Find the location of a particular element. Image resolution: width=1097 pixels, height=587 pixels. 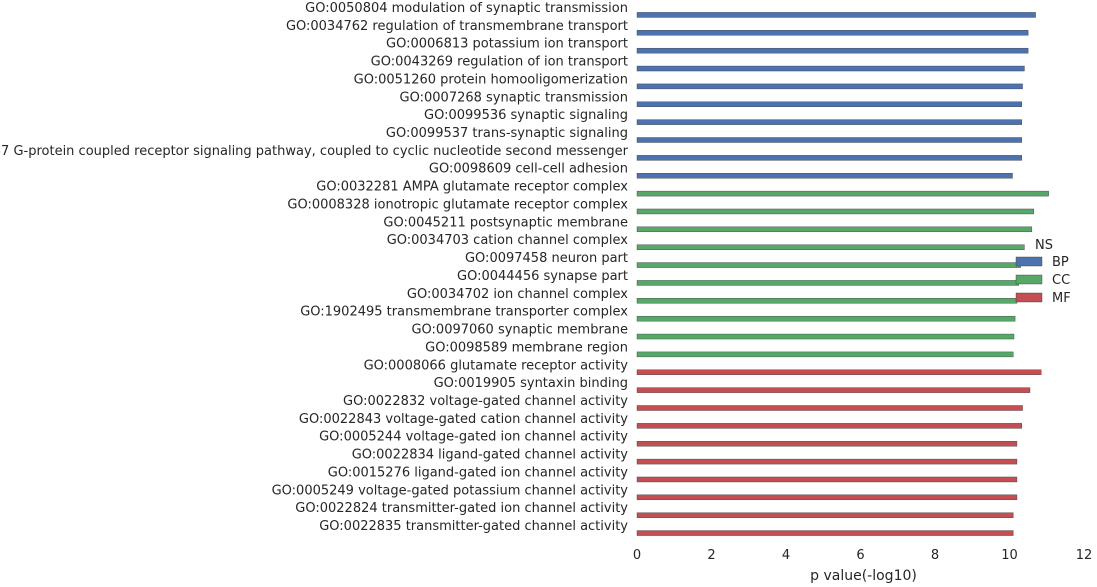

legend-swatch-mf is located at coordinates (1029, 297).